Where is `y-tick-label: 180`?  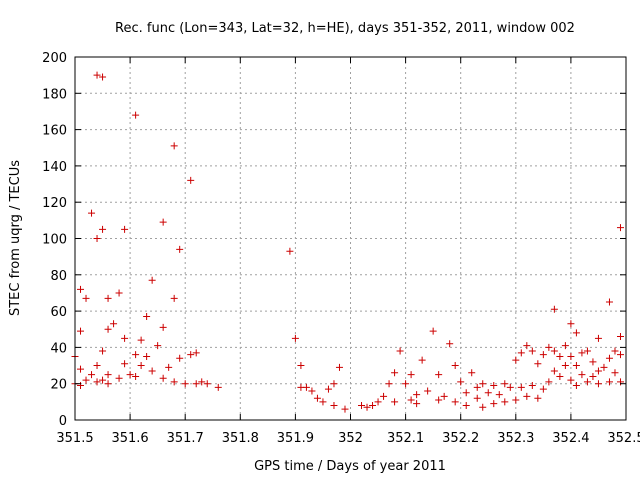 y-tick-label: 180 is located at coordinates (54, 94).